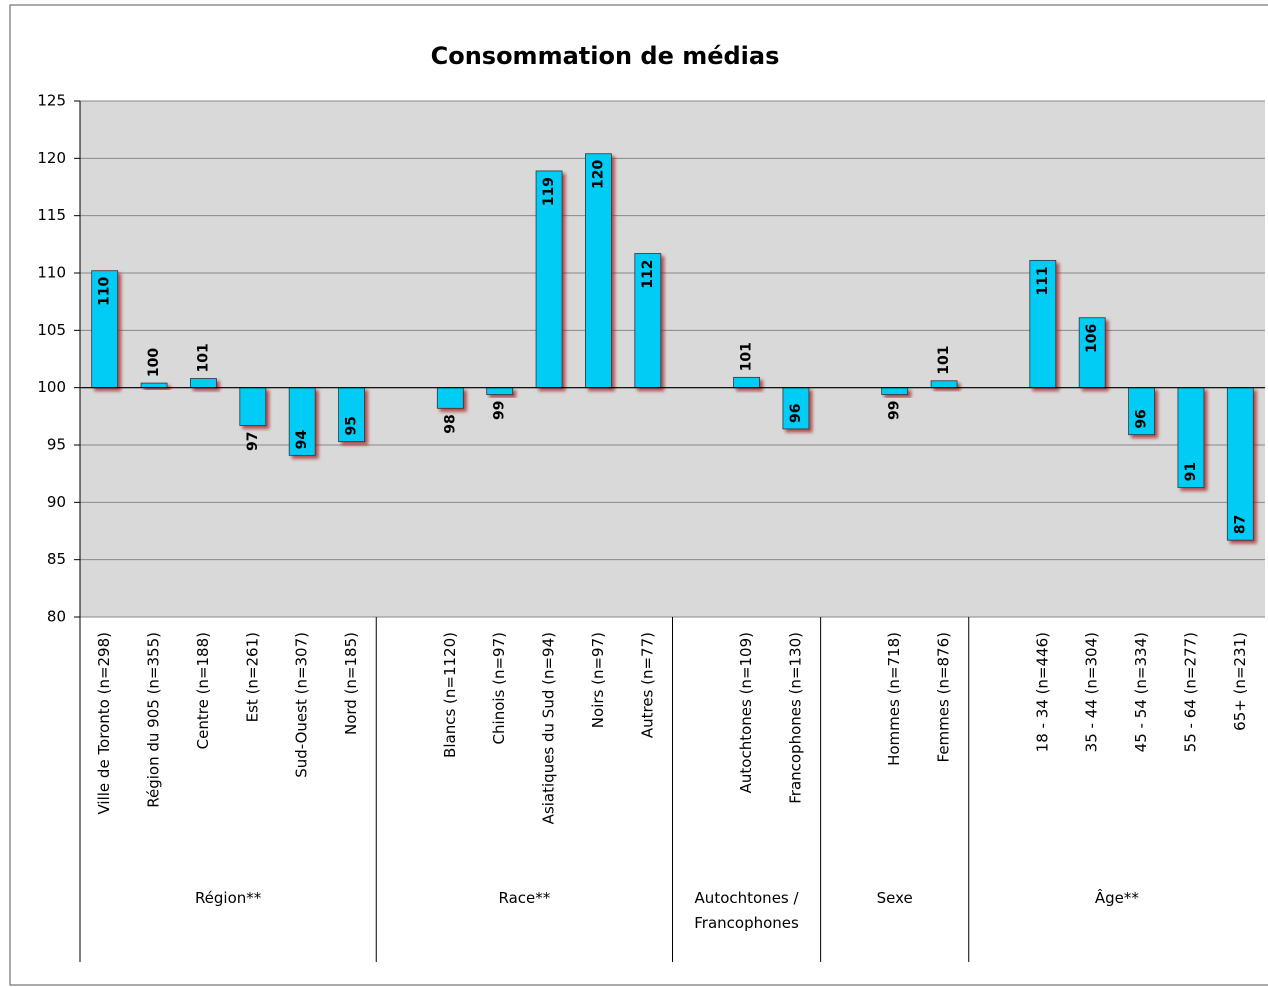  I want to click on value-label: 111, so click(1043, 280).